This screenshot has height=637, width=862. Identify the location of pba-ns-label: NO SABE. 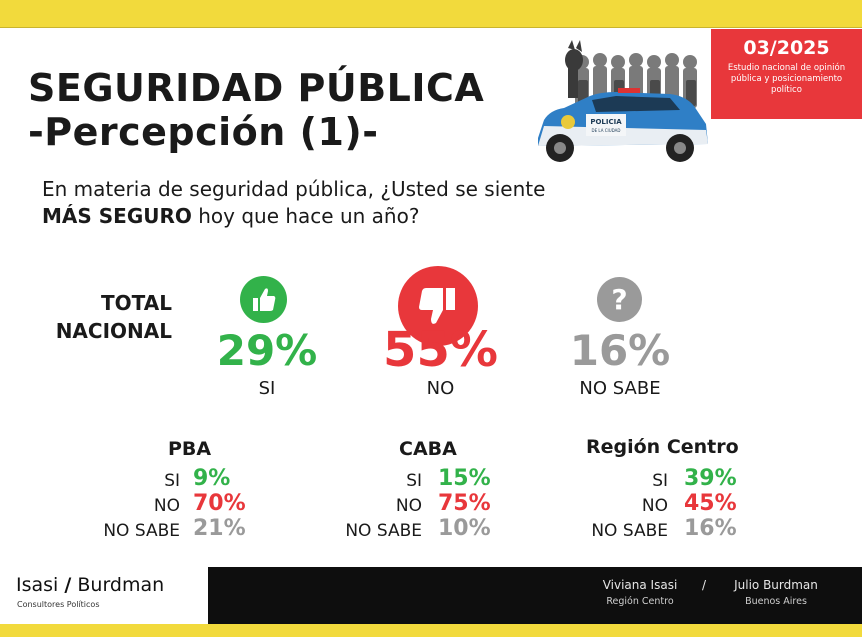
(141, 531).